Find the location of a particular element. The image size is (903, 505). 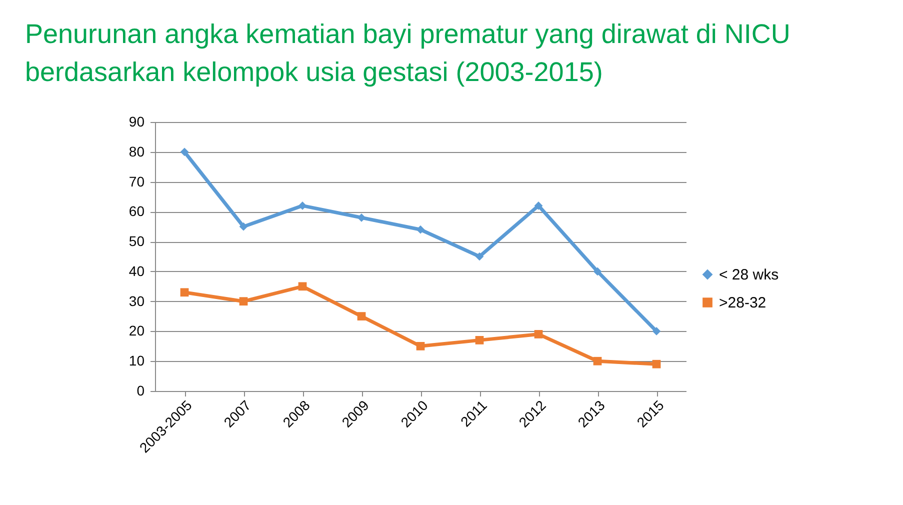

y-tick-label: 60 is located at coordinates (136, 211).